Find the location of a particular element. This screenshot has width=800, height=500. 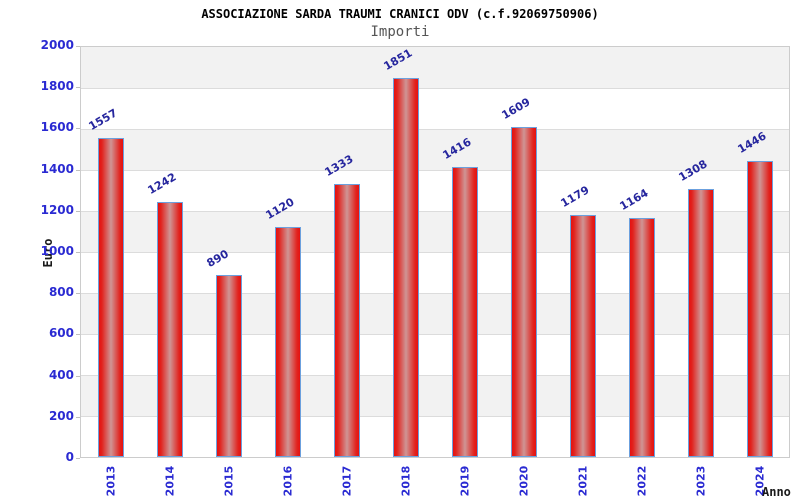

x-tick-label: 2023 is located at coordinates (700, 481).